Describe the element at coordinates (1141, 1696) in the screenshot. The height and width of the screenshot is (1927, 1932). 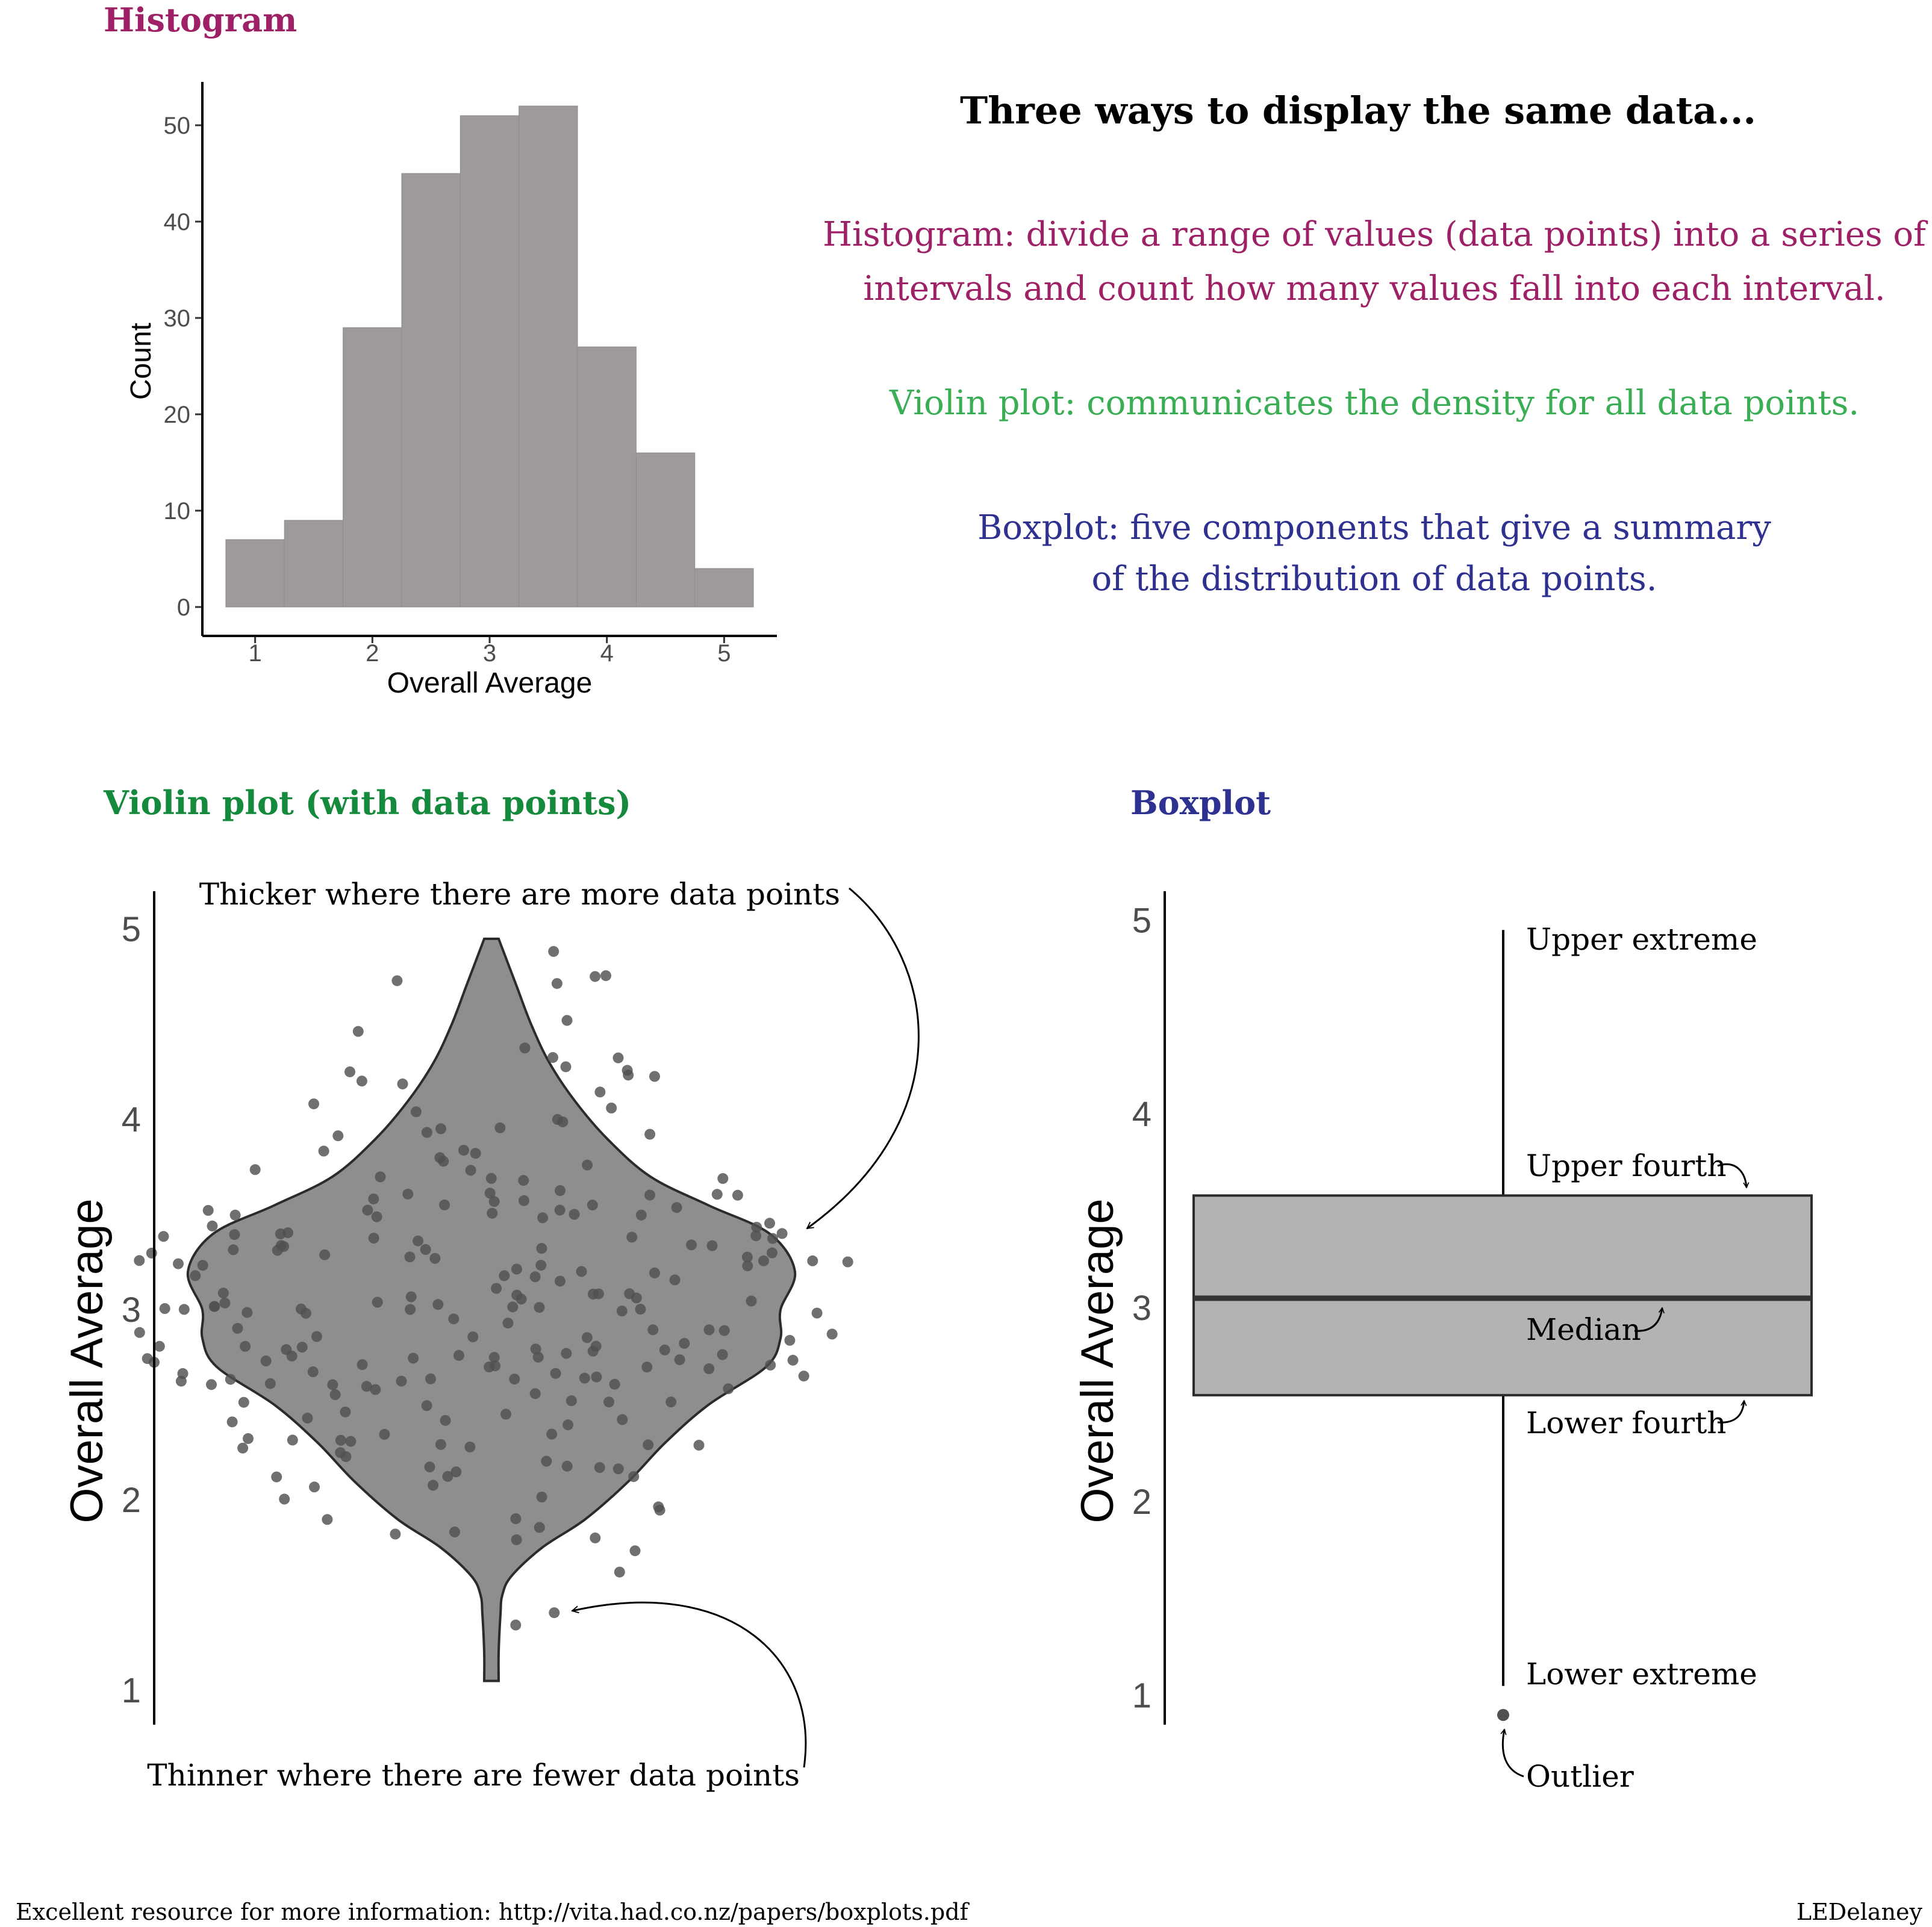
I see `boxplot-y-tick-label: 1` at that location.